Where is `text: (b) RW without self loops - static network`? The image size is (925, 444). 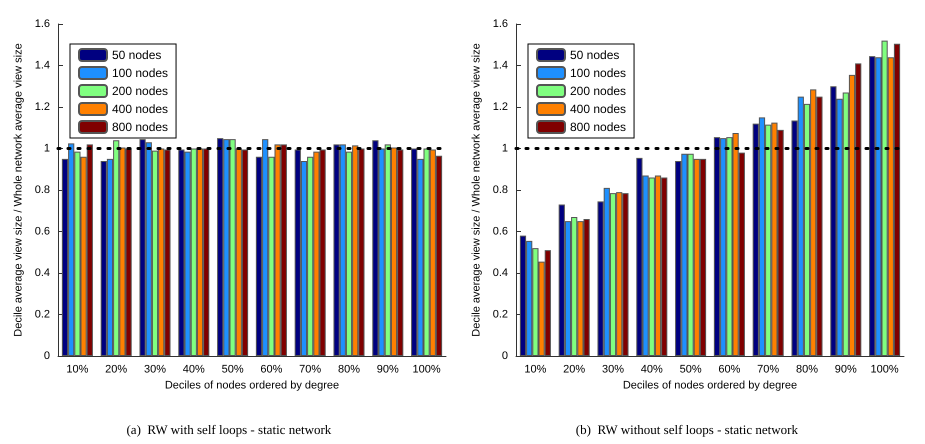
text: (b) RW without self loops - static network is located at coordinates (687, 429).